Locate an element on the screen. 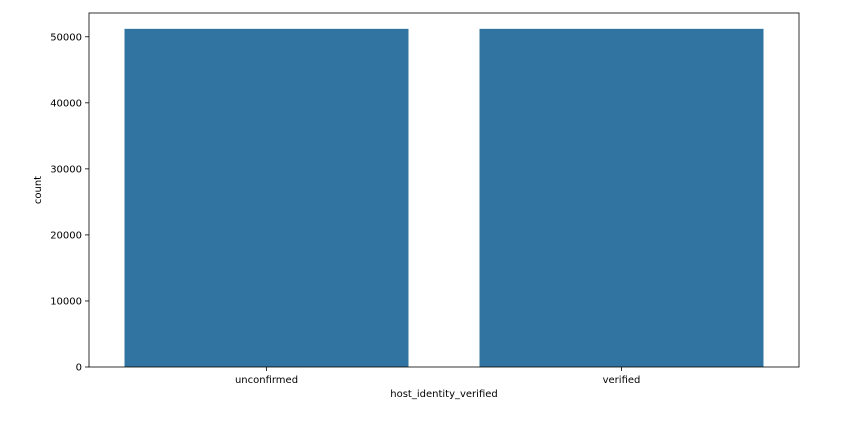 This screenshot has width=847, height=425. y-tick-label: 10000 is located at coordinates (66, 301).